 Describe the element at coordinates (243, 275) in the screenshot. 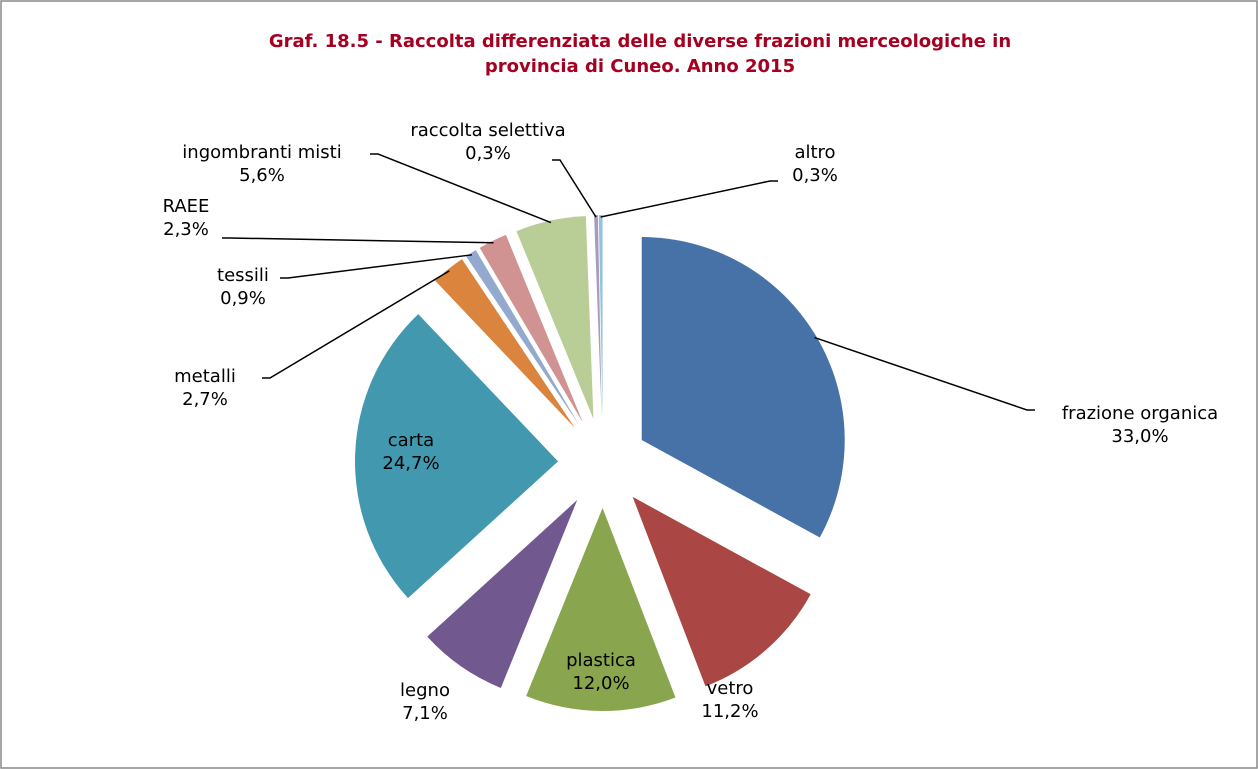

I see `slice-label: tessili` at that location.